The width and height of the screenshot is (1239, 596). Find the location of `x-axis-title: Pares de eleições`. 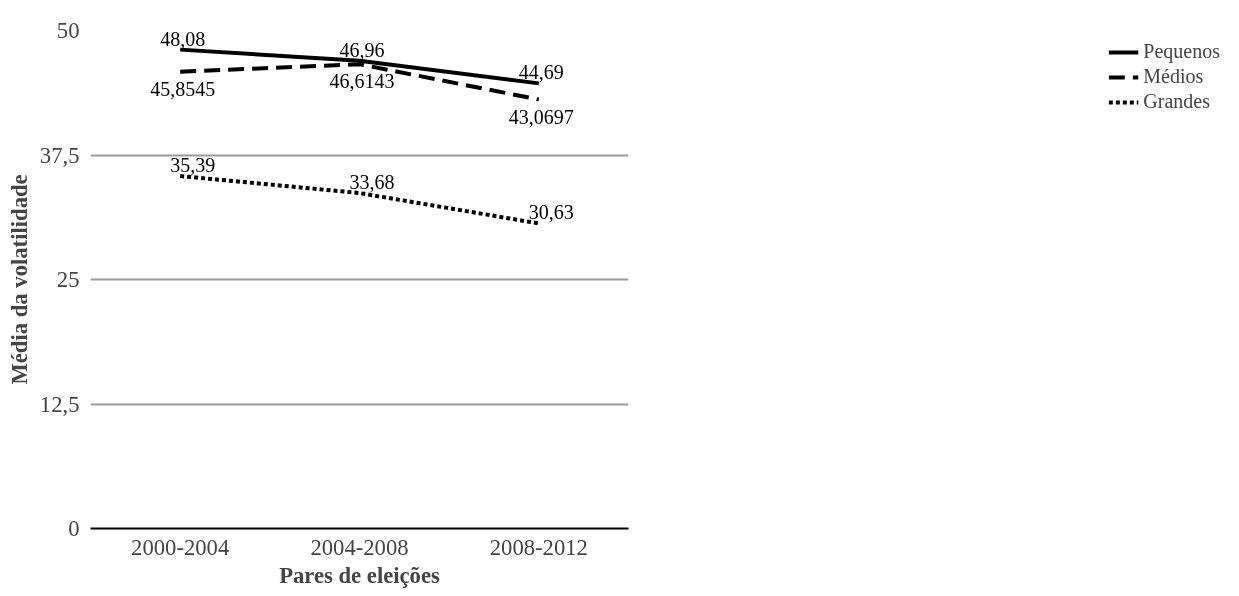

x-axis-title: Pares de eleições is located at coordinates (359, 575).